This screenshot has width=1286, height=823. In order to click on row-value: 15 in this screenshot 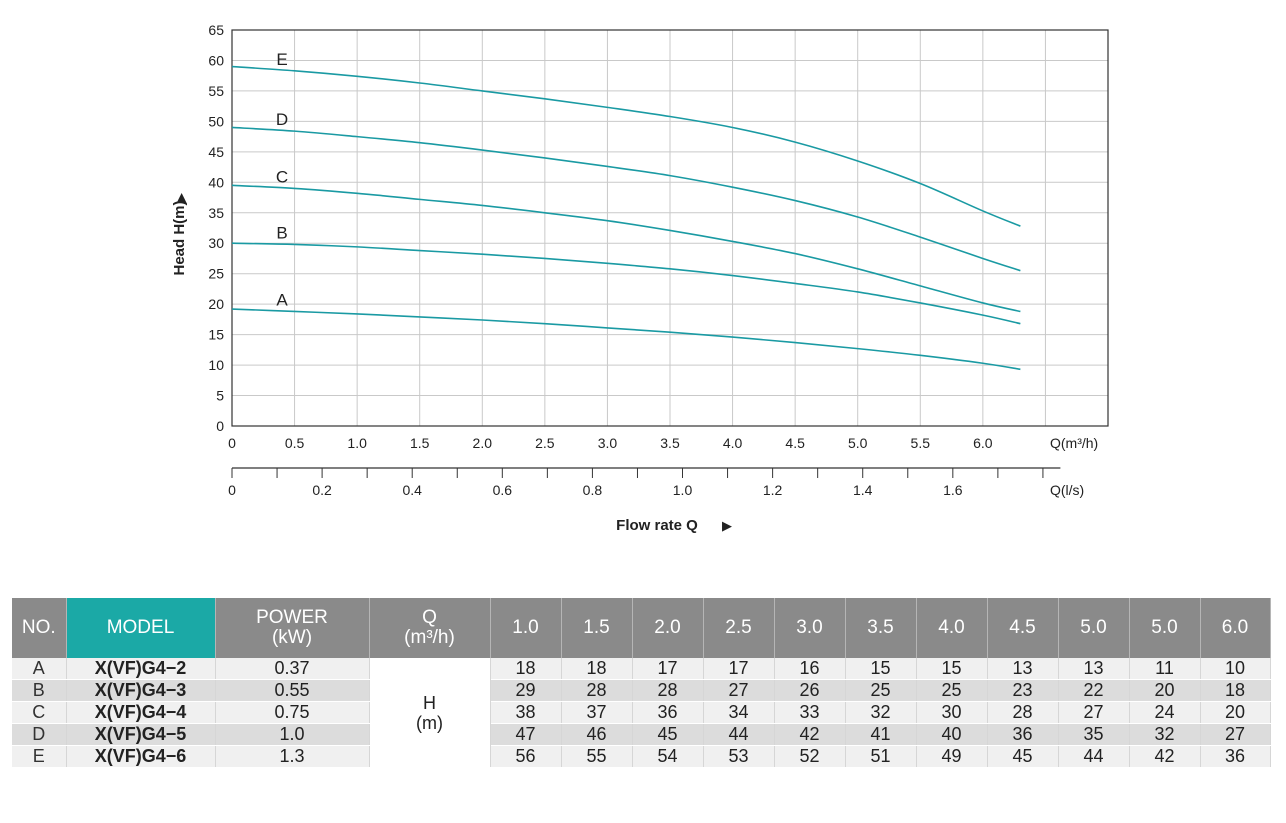, I will do `click(952, 669)`.